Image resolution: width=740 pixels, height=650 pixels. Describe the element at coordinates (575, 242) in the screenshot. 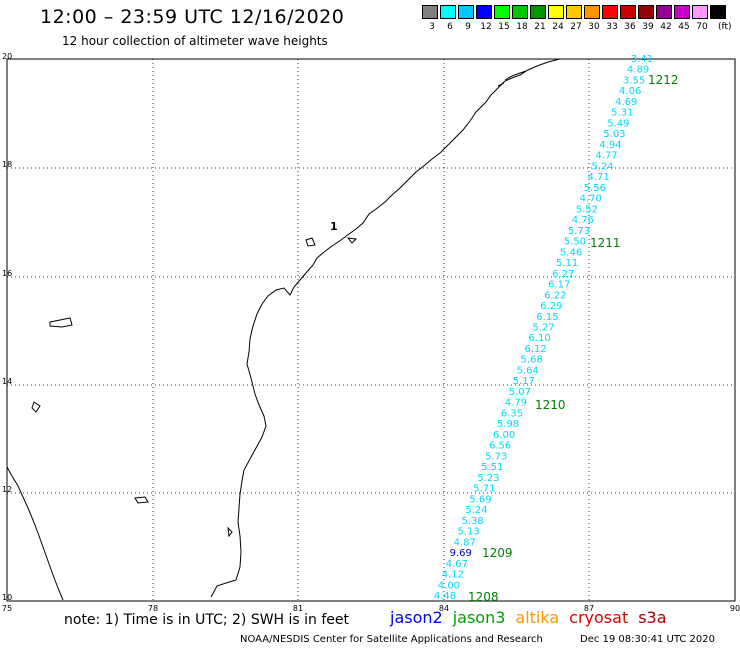

I see `swh-value-label: 5.50` at that location.